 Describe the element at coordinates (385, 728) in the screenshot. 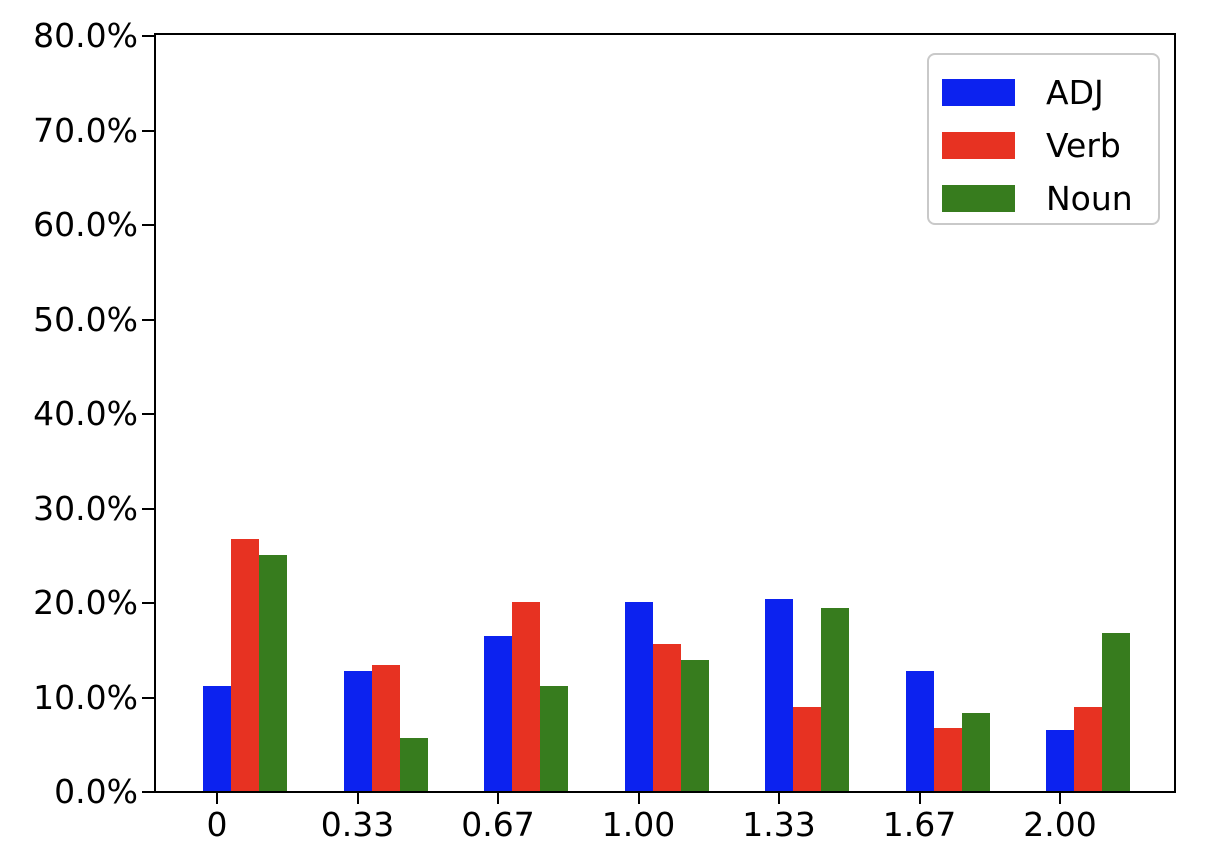

I see `bar-verb-0.33` at that location.